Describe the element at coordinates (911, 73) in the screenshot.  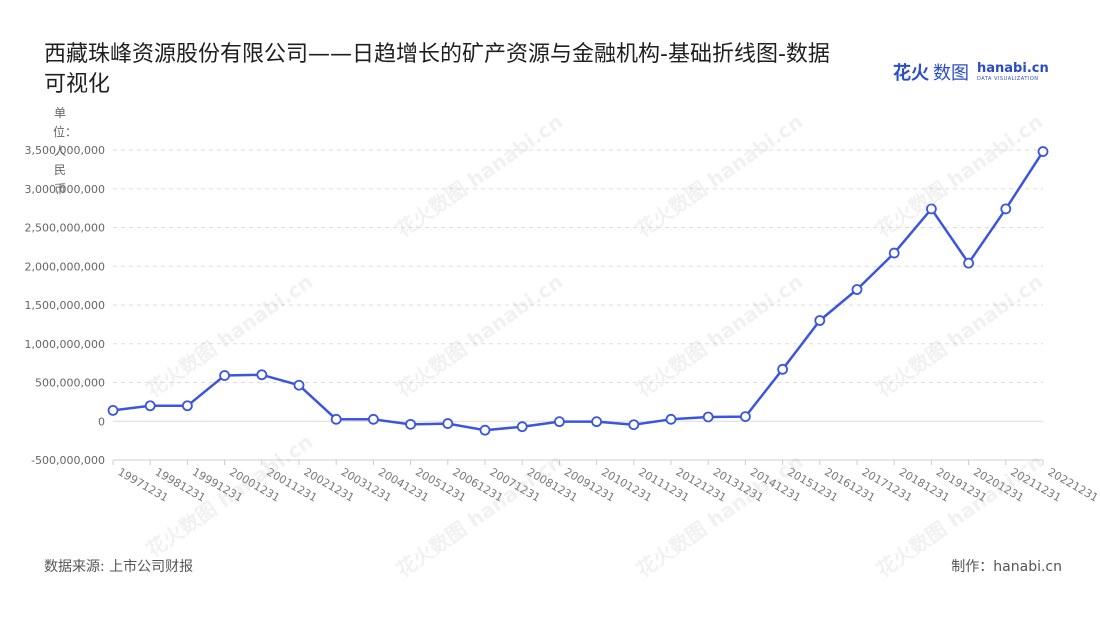
I see `brand-logo-text: 花火` at that location.